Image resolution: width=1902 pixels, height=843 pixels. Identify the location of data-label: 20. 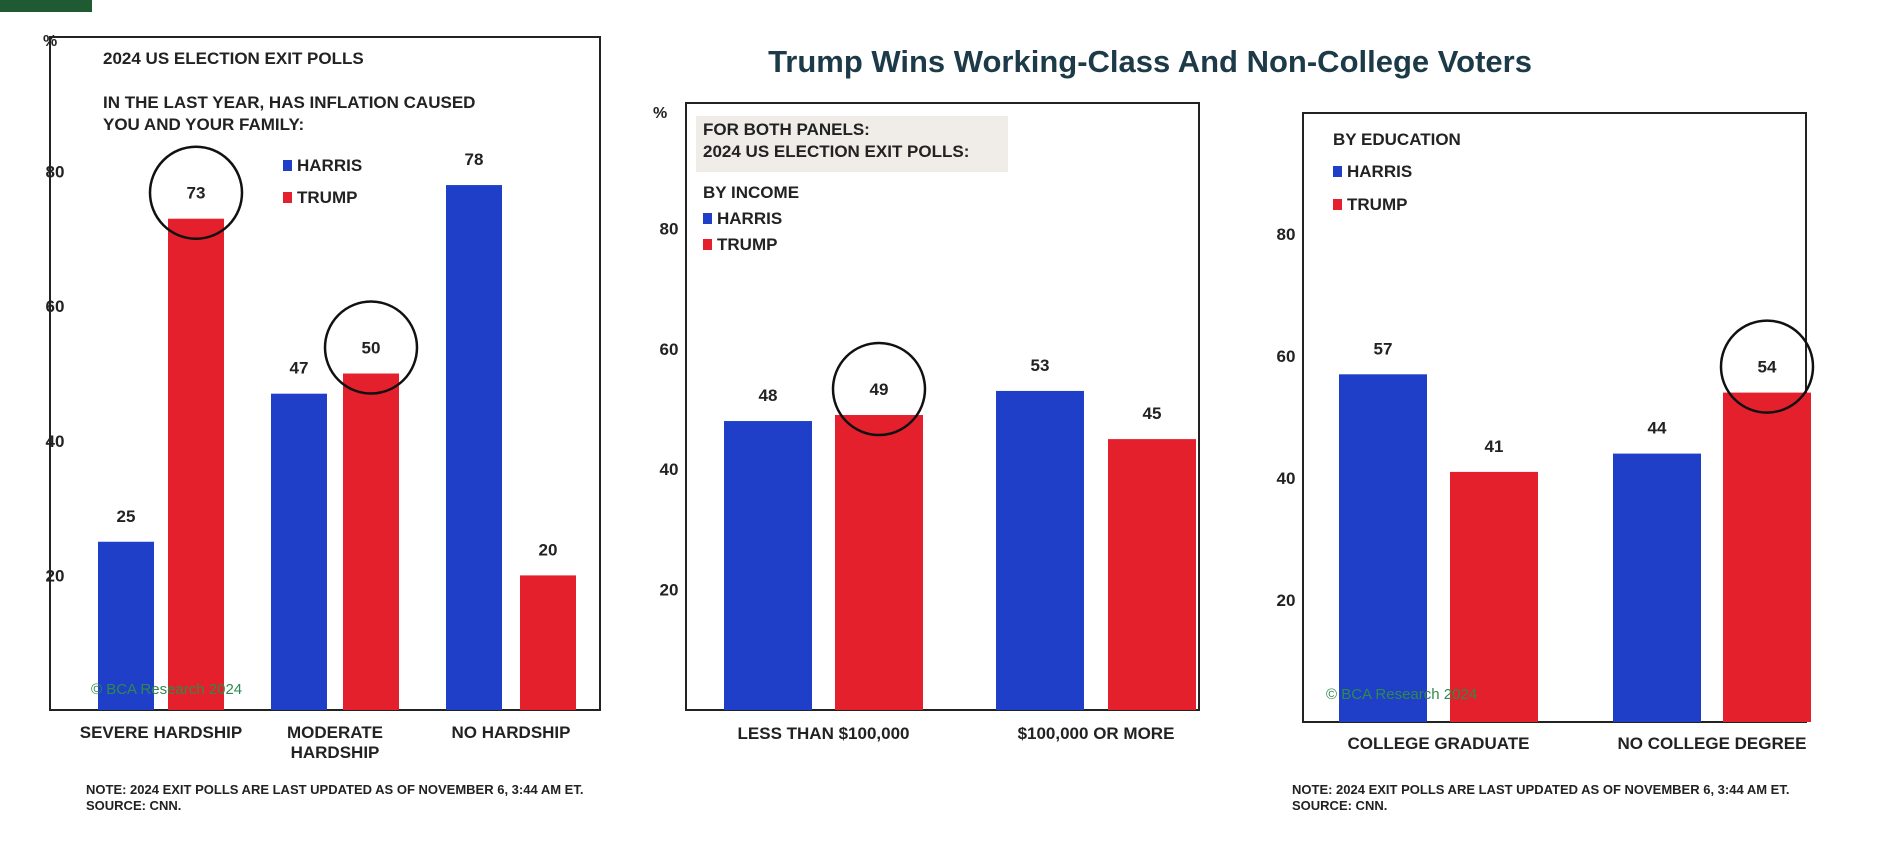
(548, 549).